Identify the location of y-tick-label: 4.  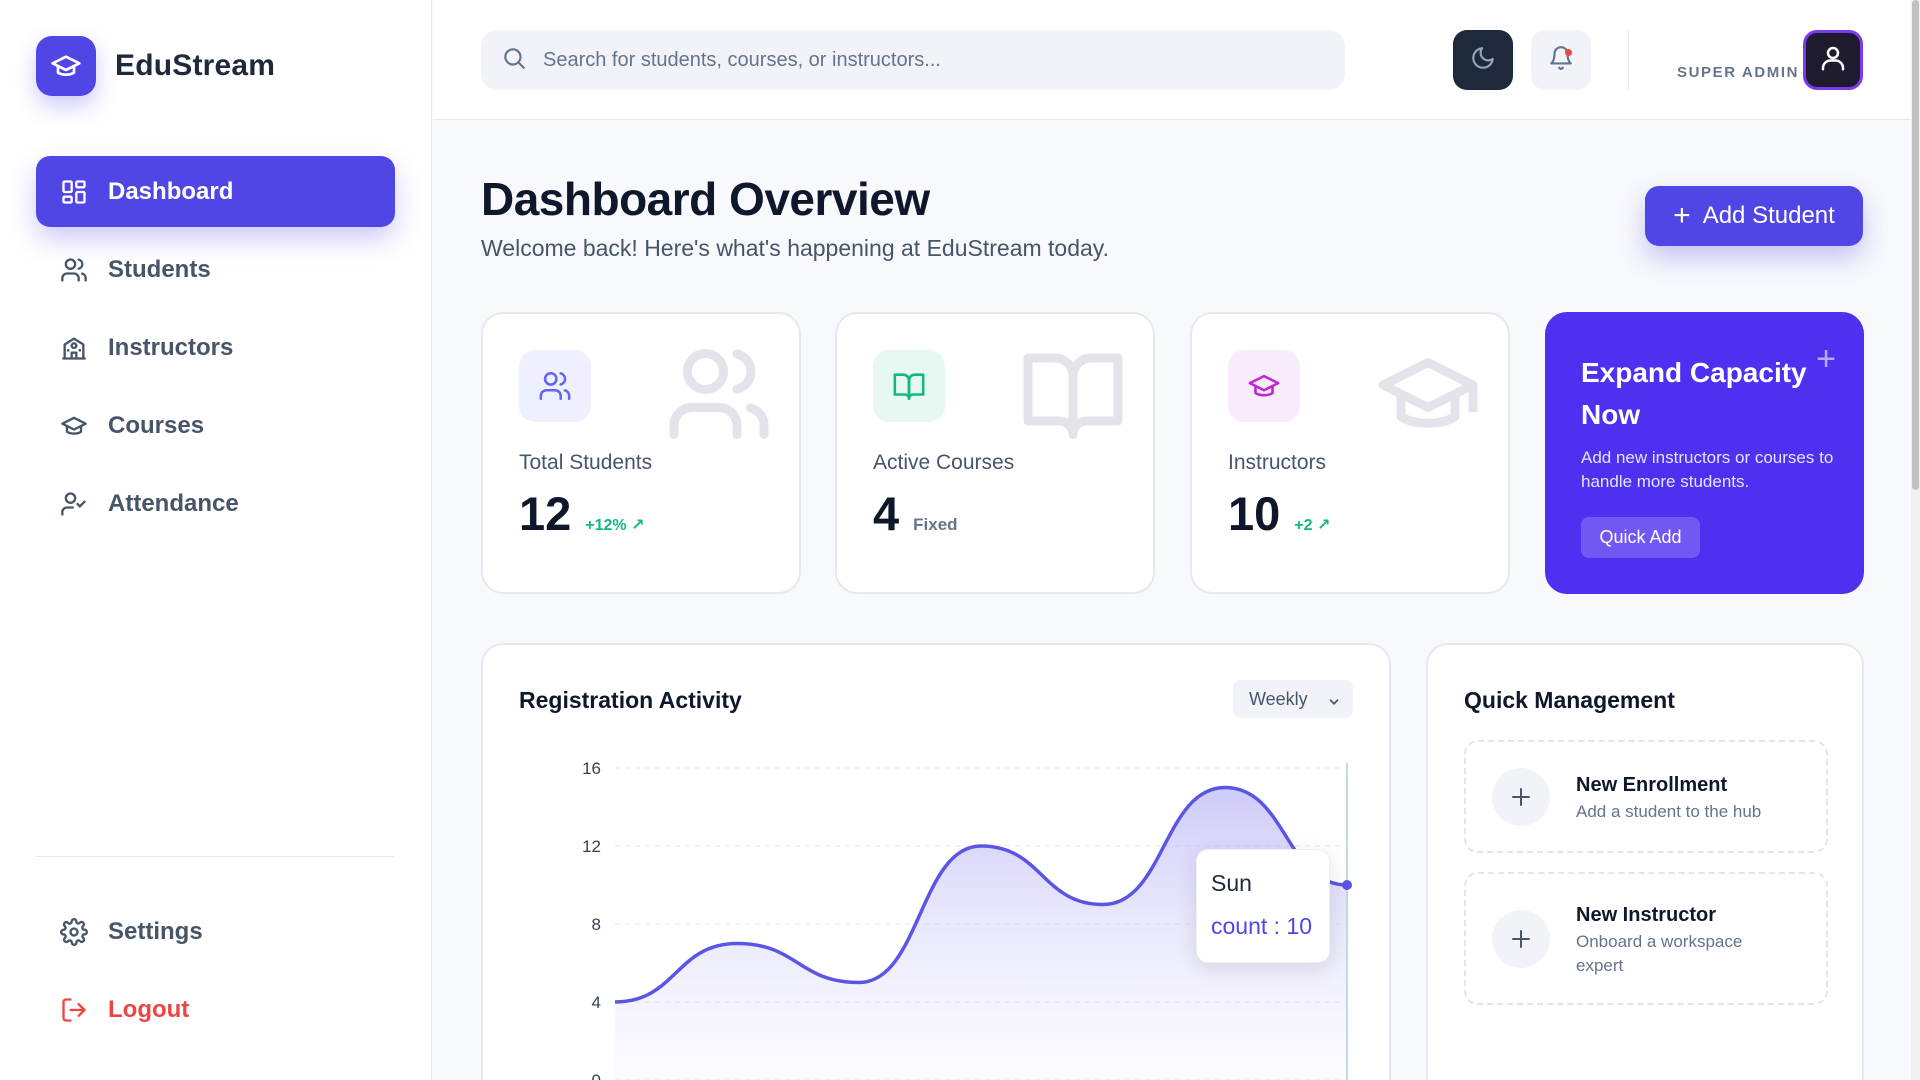
(596, 1002).